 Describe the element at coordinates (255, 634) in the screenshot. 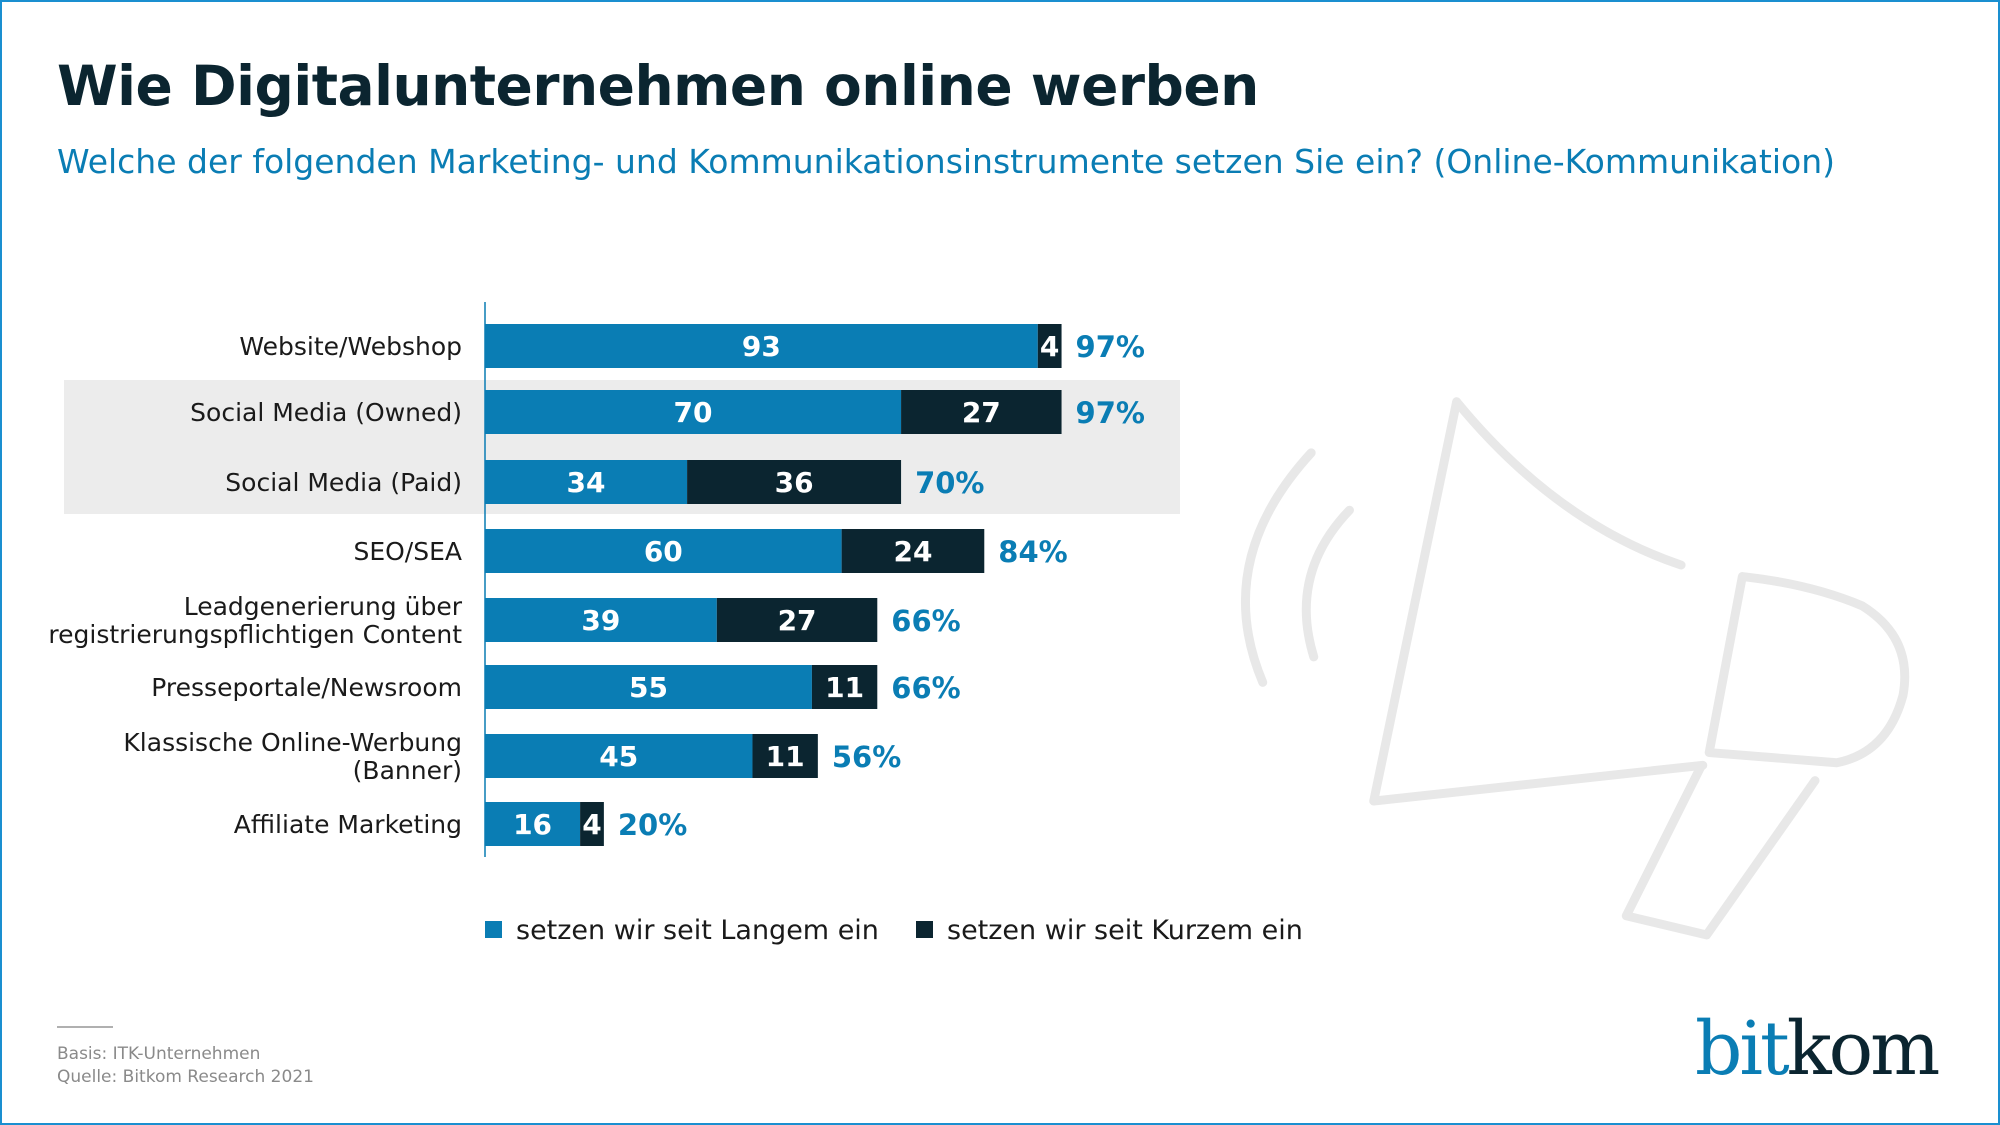

I see `category-label: registrierungspflichtigen Content` at that location.